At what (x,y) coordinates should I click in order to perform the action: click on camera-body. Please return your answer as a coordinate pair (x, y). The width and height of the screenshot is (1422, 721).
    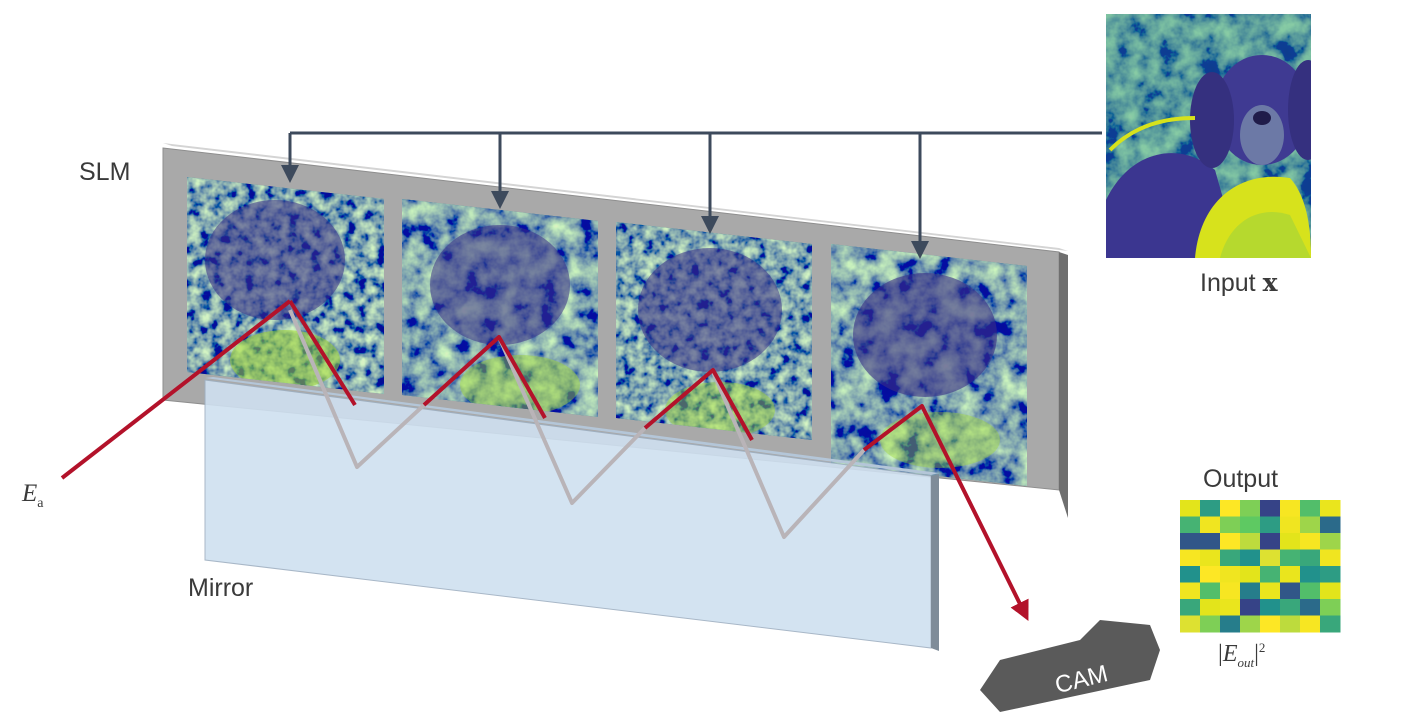
    Looking at the image, I should click on (1070, 666).